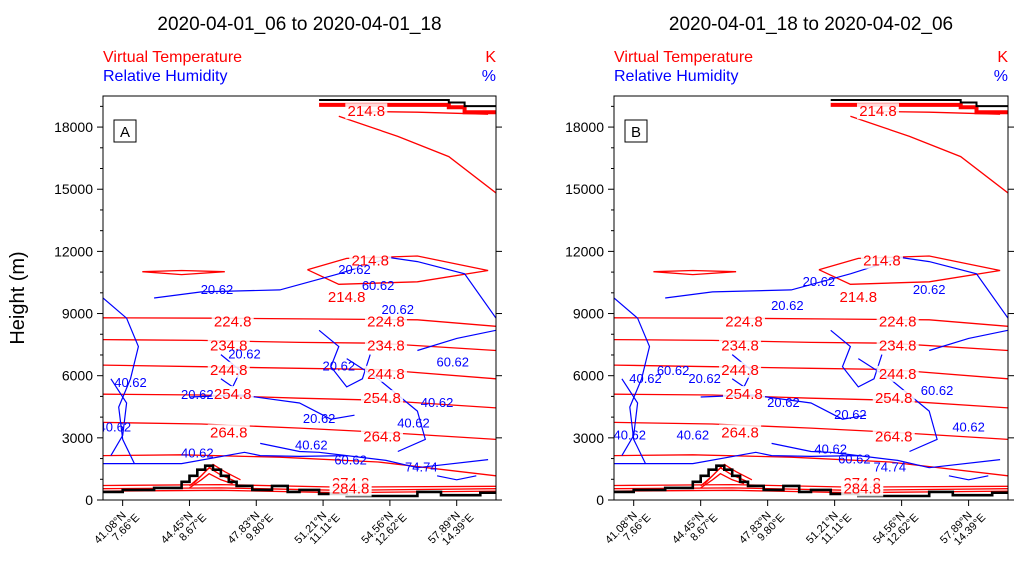 The image size is (1024, 564). I want to click on y-tick-label: 9000, so click(588, 314).